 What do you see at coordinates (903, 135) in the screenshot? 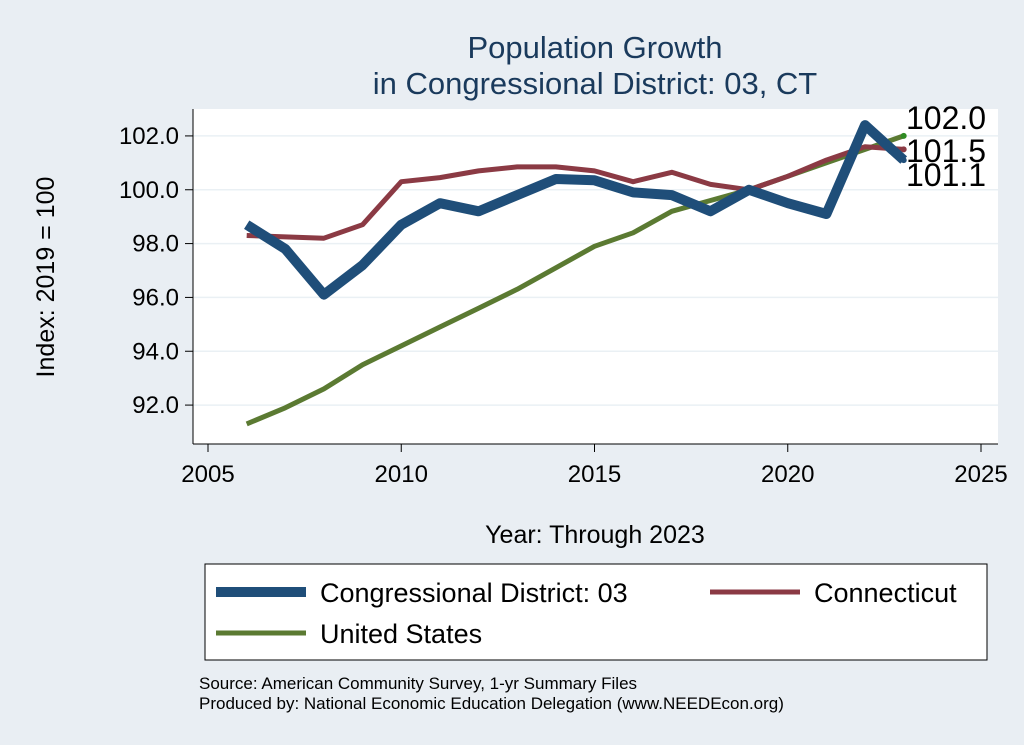
I see `end-marker-united-states` at bounding box center [903, 135].